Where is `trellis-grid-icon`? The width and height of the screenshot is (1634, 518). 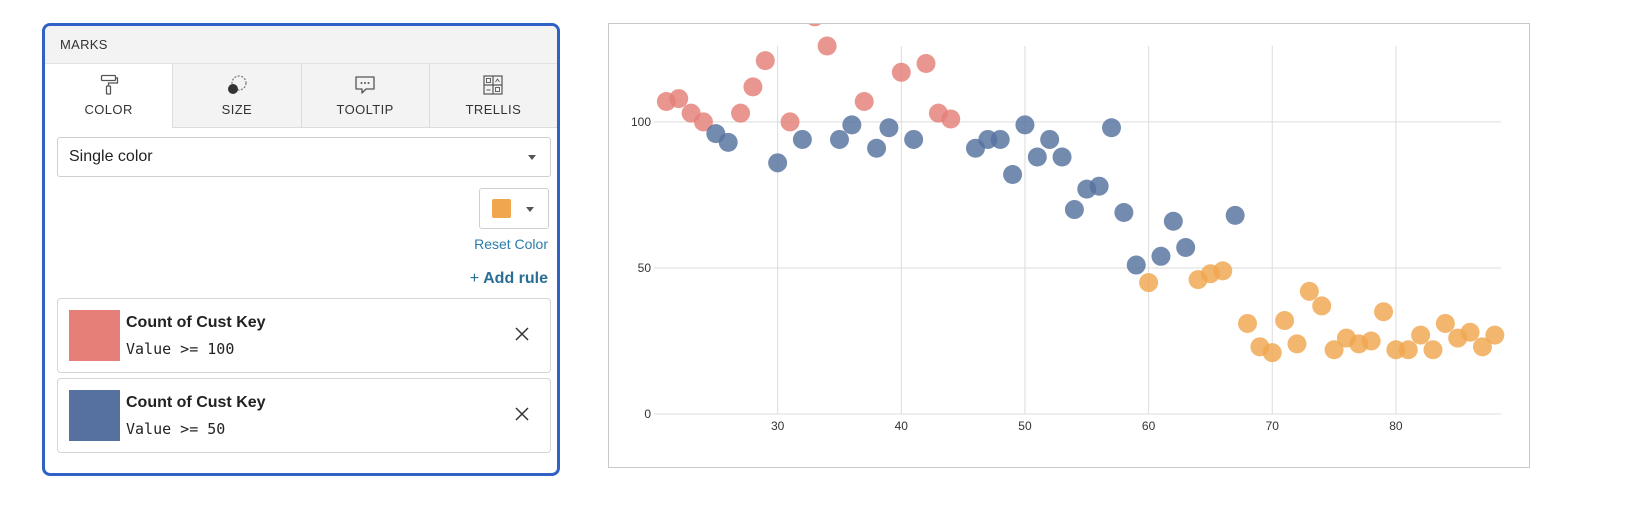 trellis-grid-icon is located at coordinates (493, 85).